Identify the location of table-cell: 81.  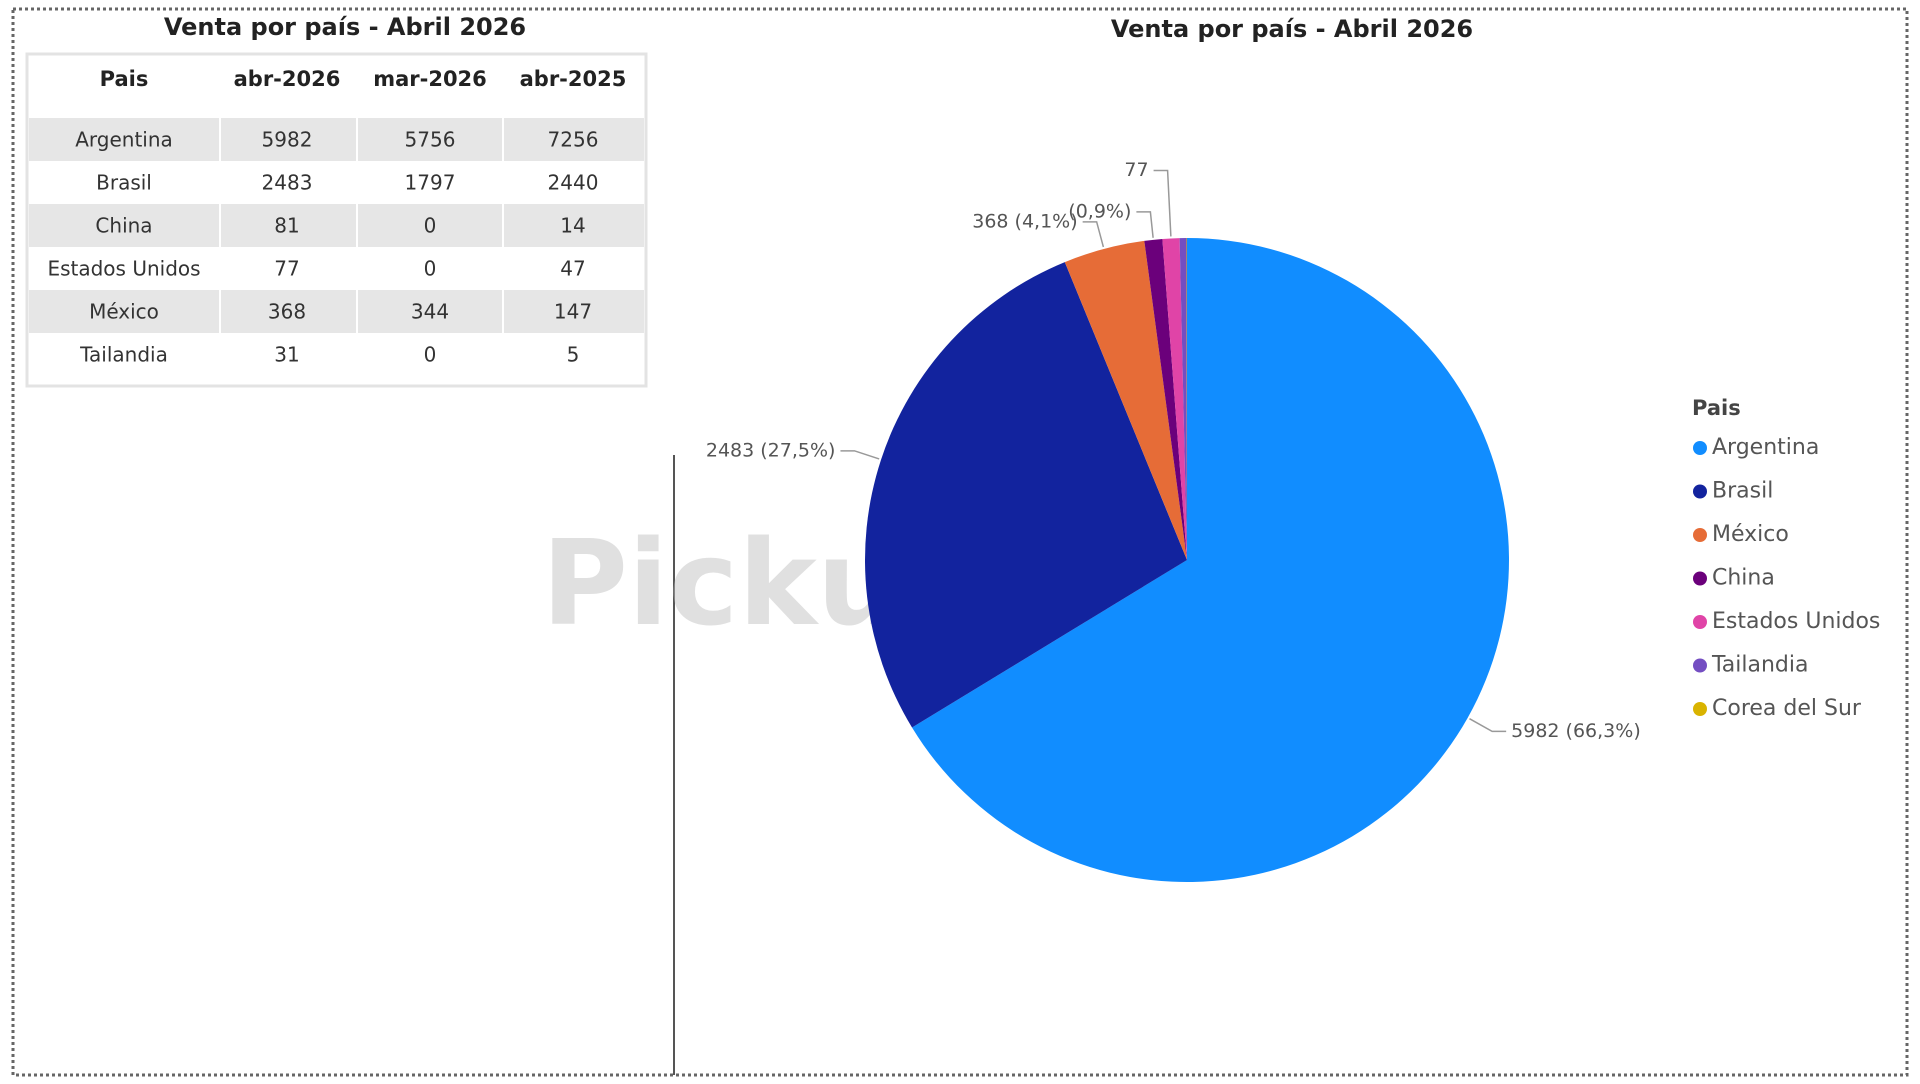
(286, 226).